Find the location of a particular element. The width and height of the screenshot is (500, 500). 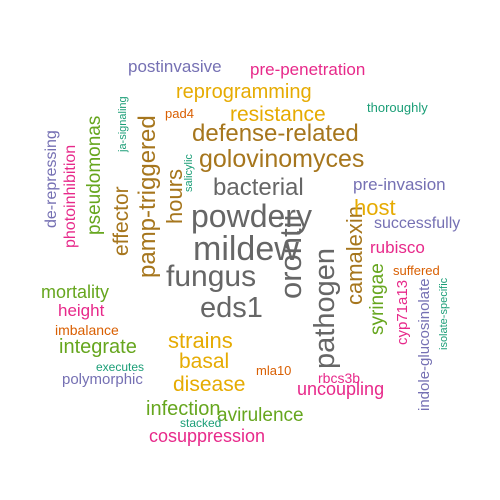

word-cosuppression: cosuppression is located at coordinates (207, 436).